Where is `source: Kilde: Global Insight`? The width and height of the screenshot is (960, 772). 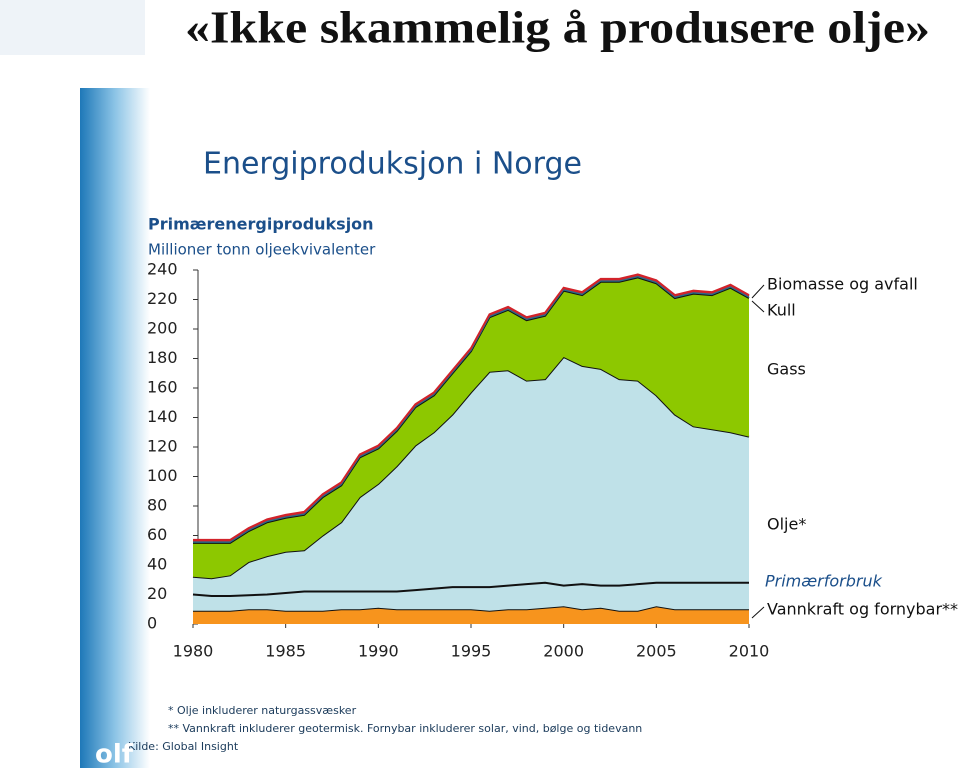
source: Kilde: Global Insight is located at coordinates (183, 746).